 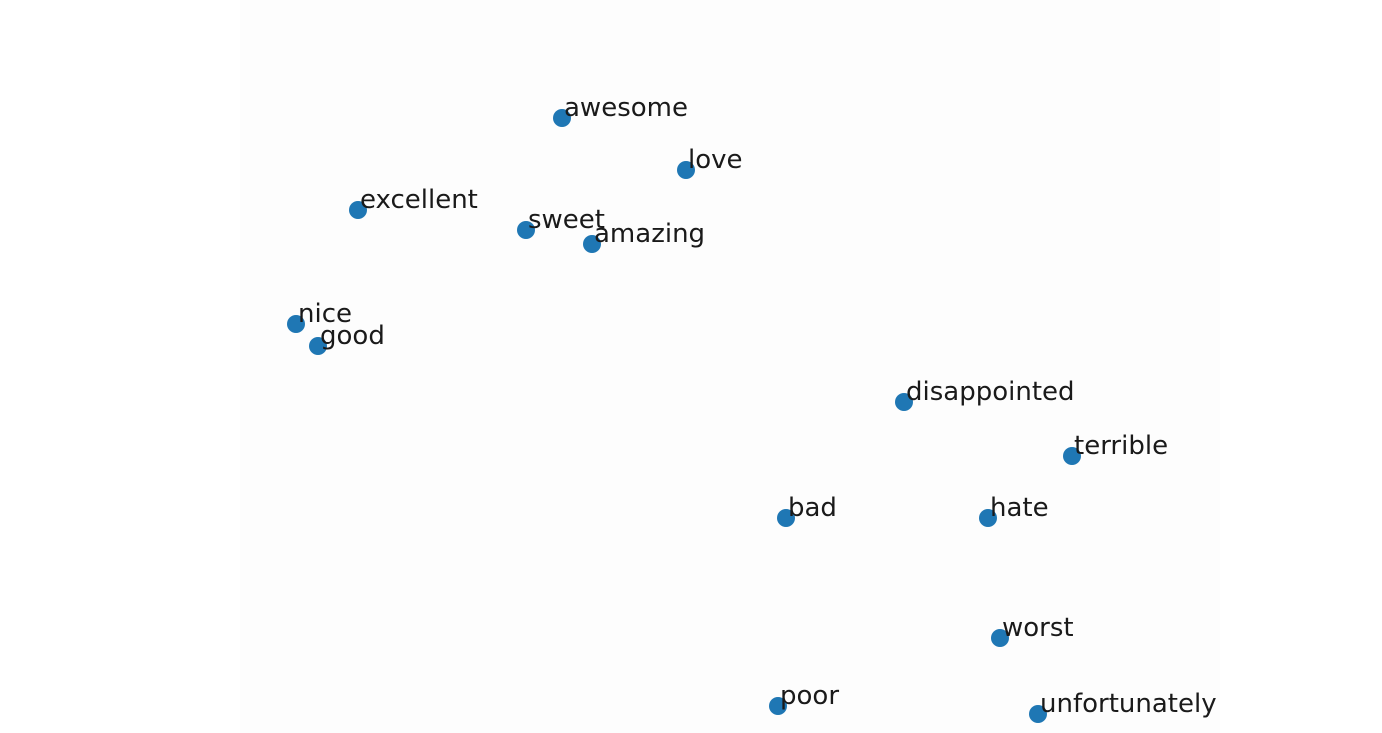 What do you see at coordinates (1128, 704) in the screenshot?
I see `point-label: unfortunately` at bounding box center [1128, 704].